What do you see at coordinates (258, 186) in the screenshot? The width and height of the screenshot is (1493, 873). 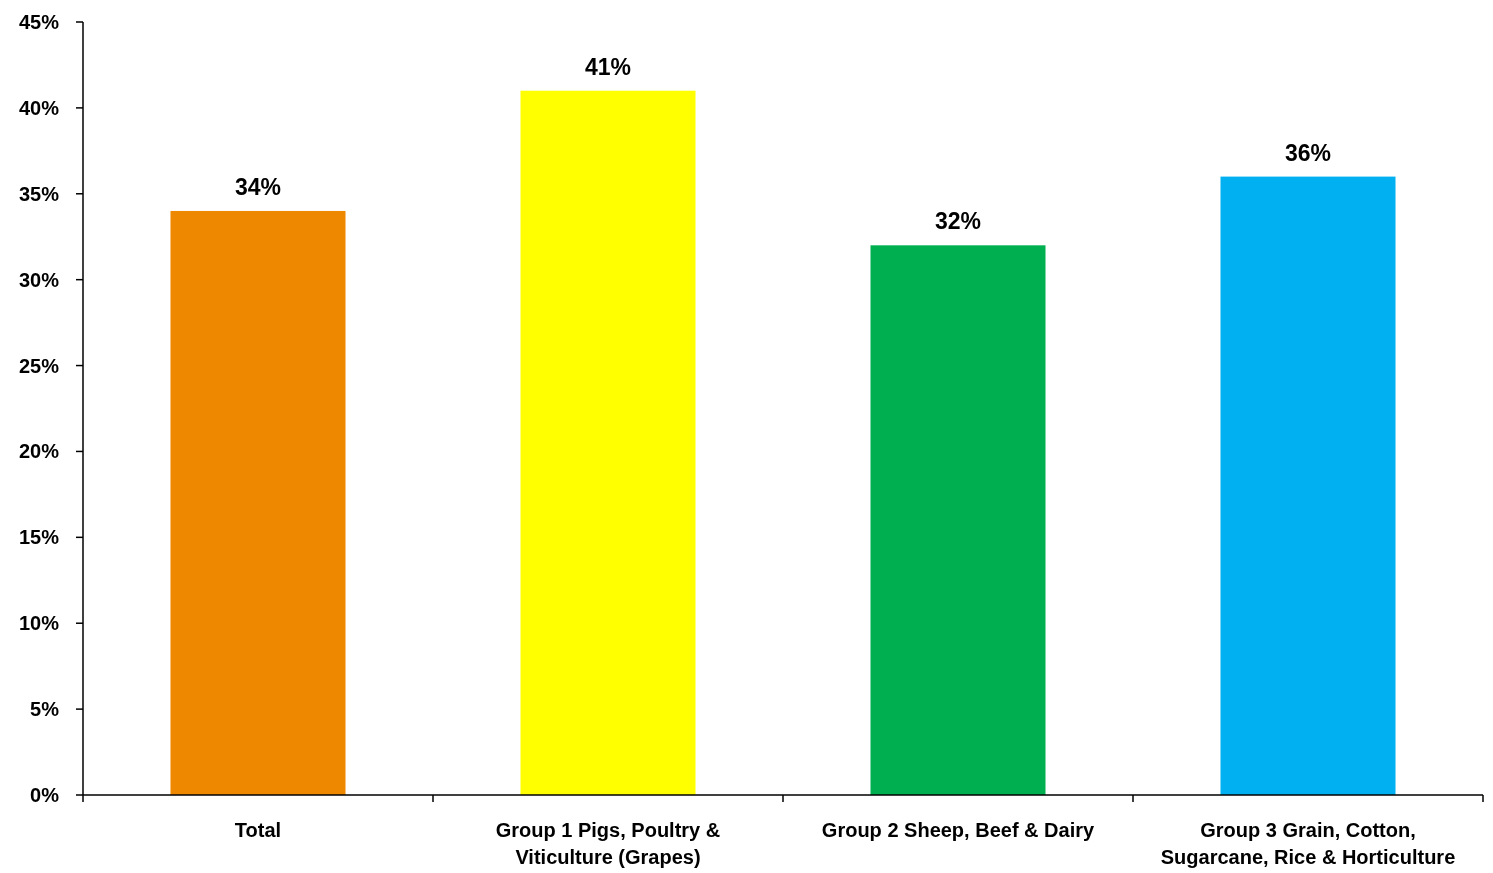 I see `data-label: 34%` at bounding box center [258, 186].